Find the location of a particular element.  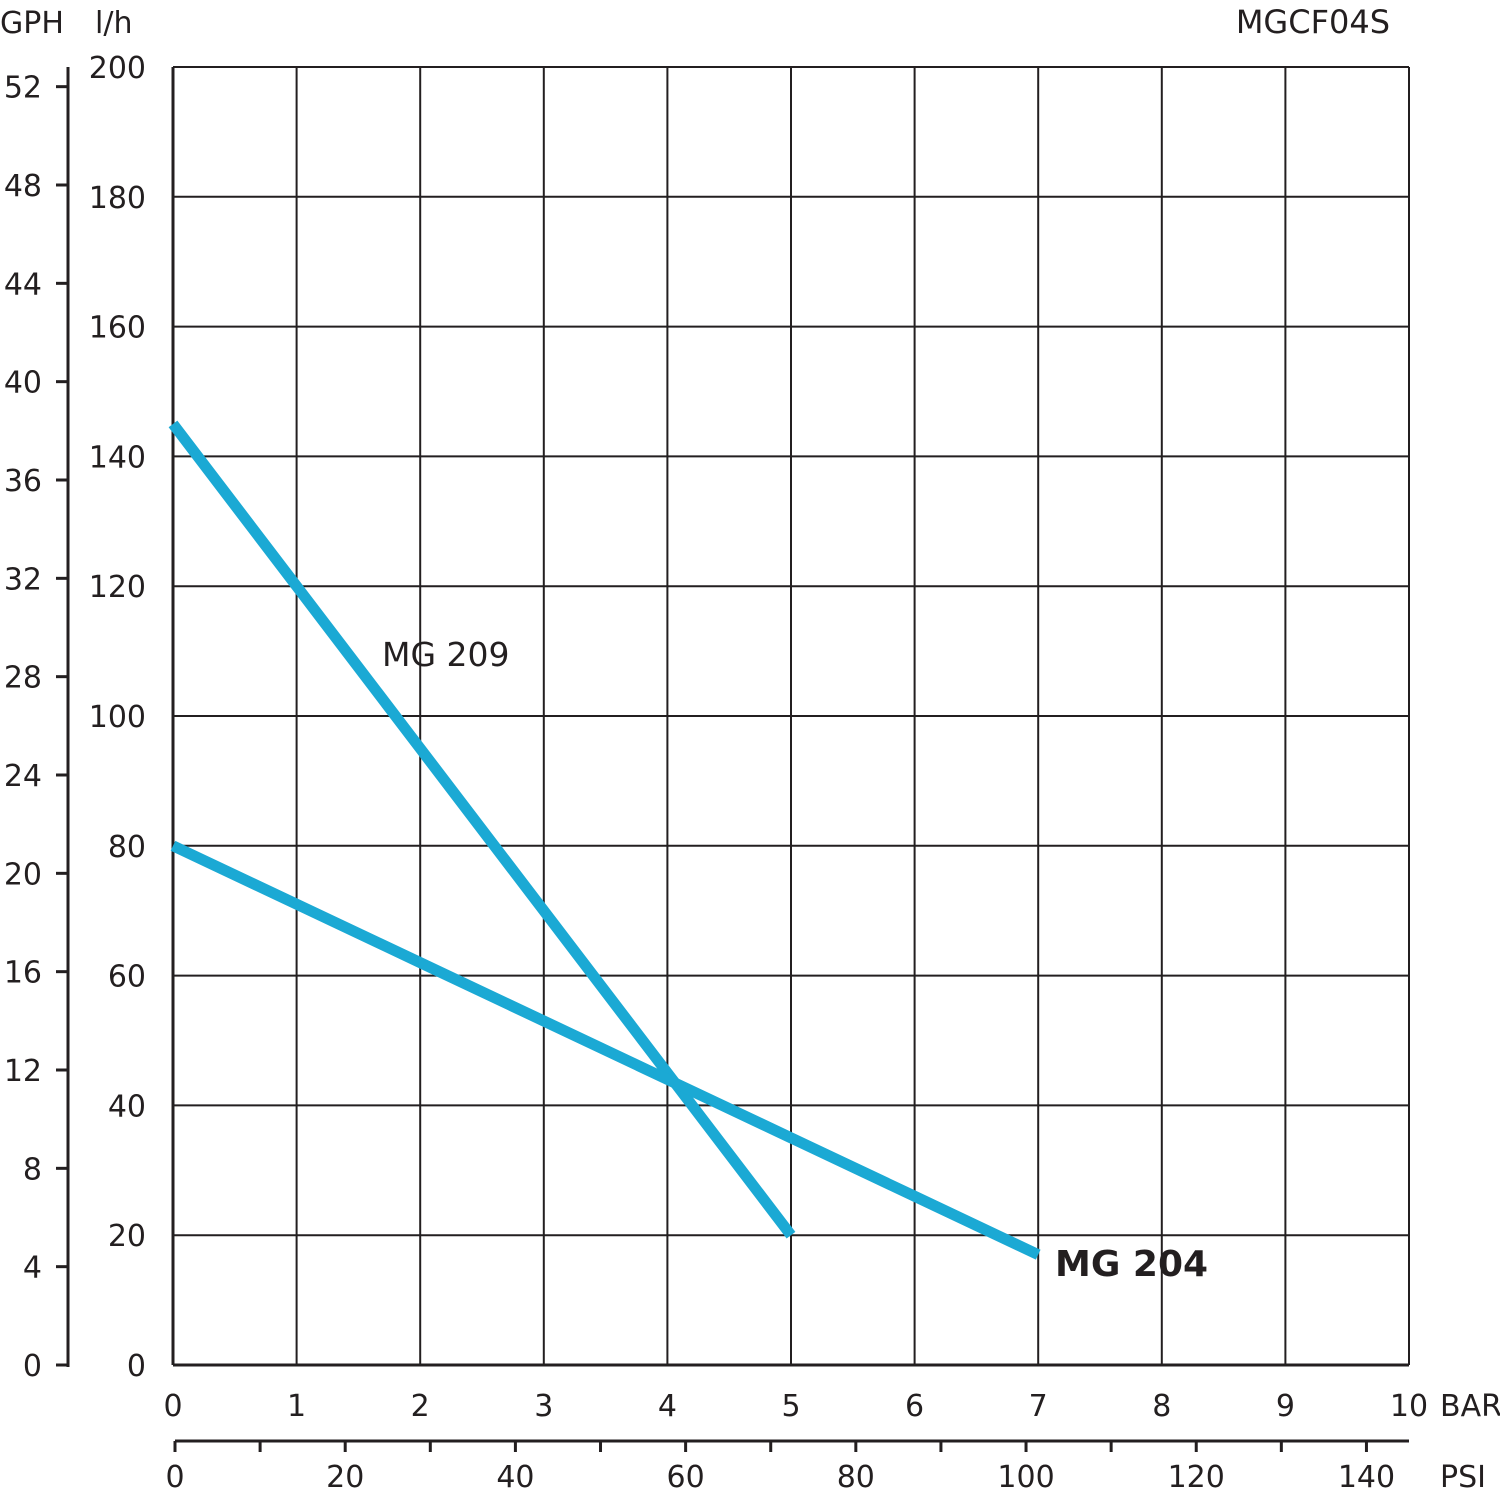

bar-tick-label: 3 is located at coordinates (543, 1406).